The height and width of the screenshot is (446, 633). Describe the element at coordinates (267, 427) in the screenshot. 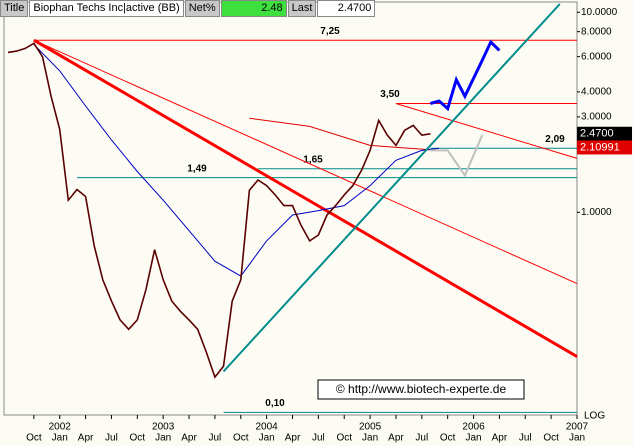

I see `x-year-label: 2004` at that location.